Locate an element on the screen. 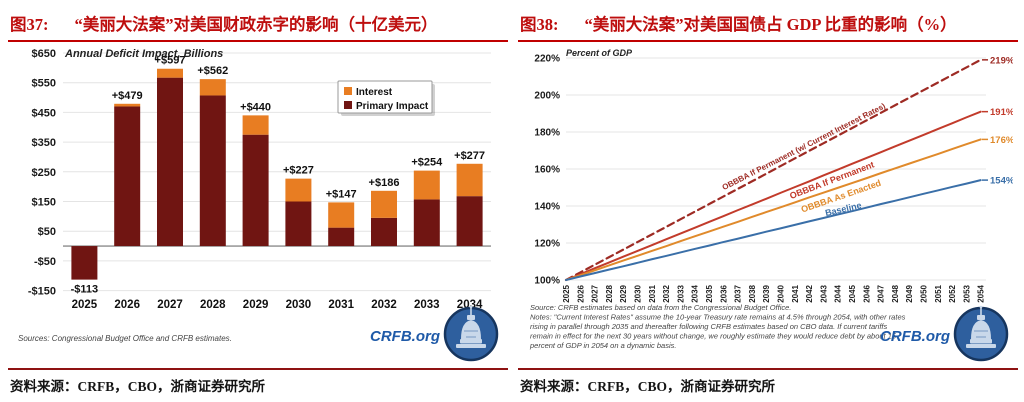 Image resolution: width=1024 pixels, height=402 pixels. x-axis-year-label: 2043 is located at coordinates (823, 293).